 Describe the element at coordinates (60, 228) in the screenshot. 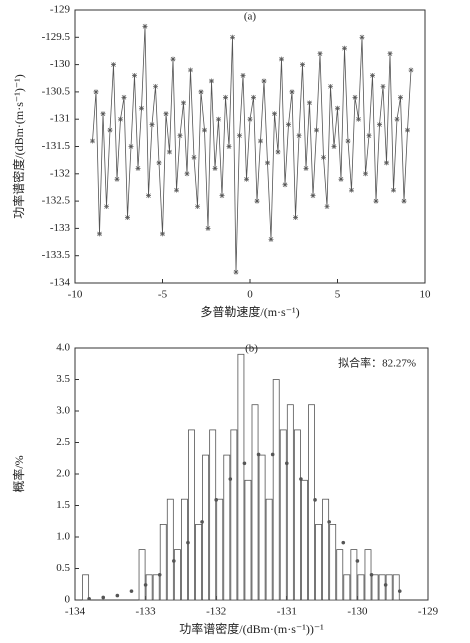

I see `y-tick-label: -133` at that location.